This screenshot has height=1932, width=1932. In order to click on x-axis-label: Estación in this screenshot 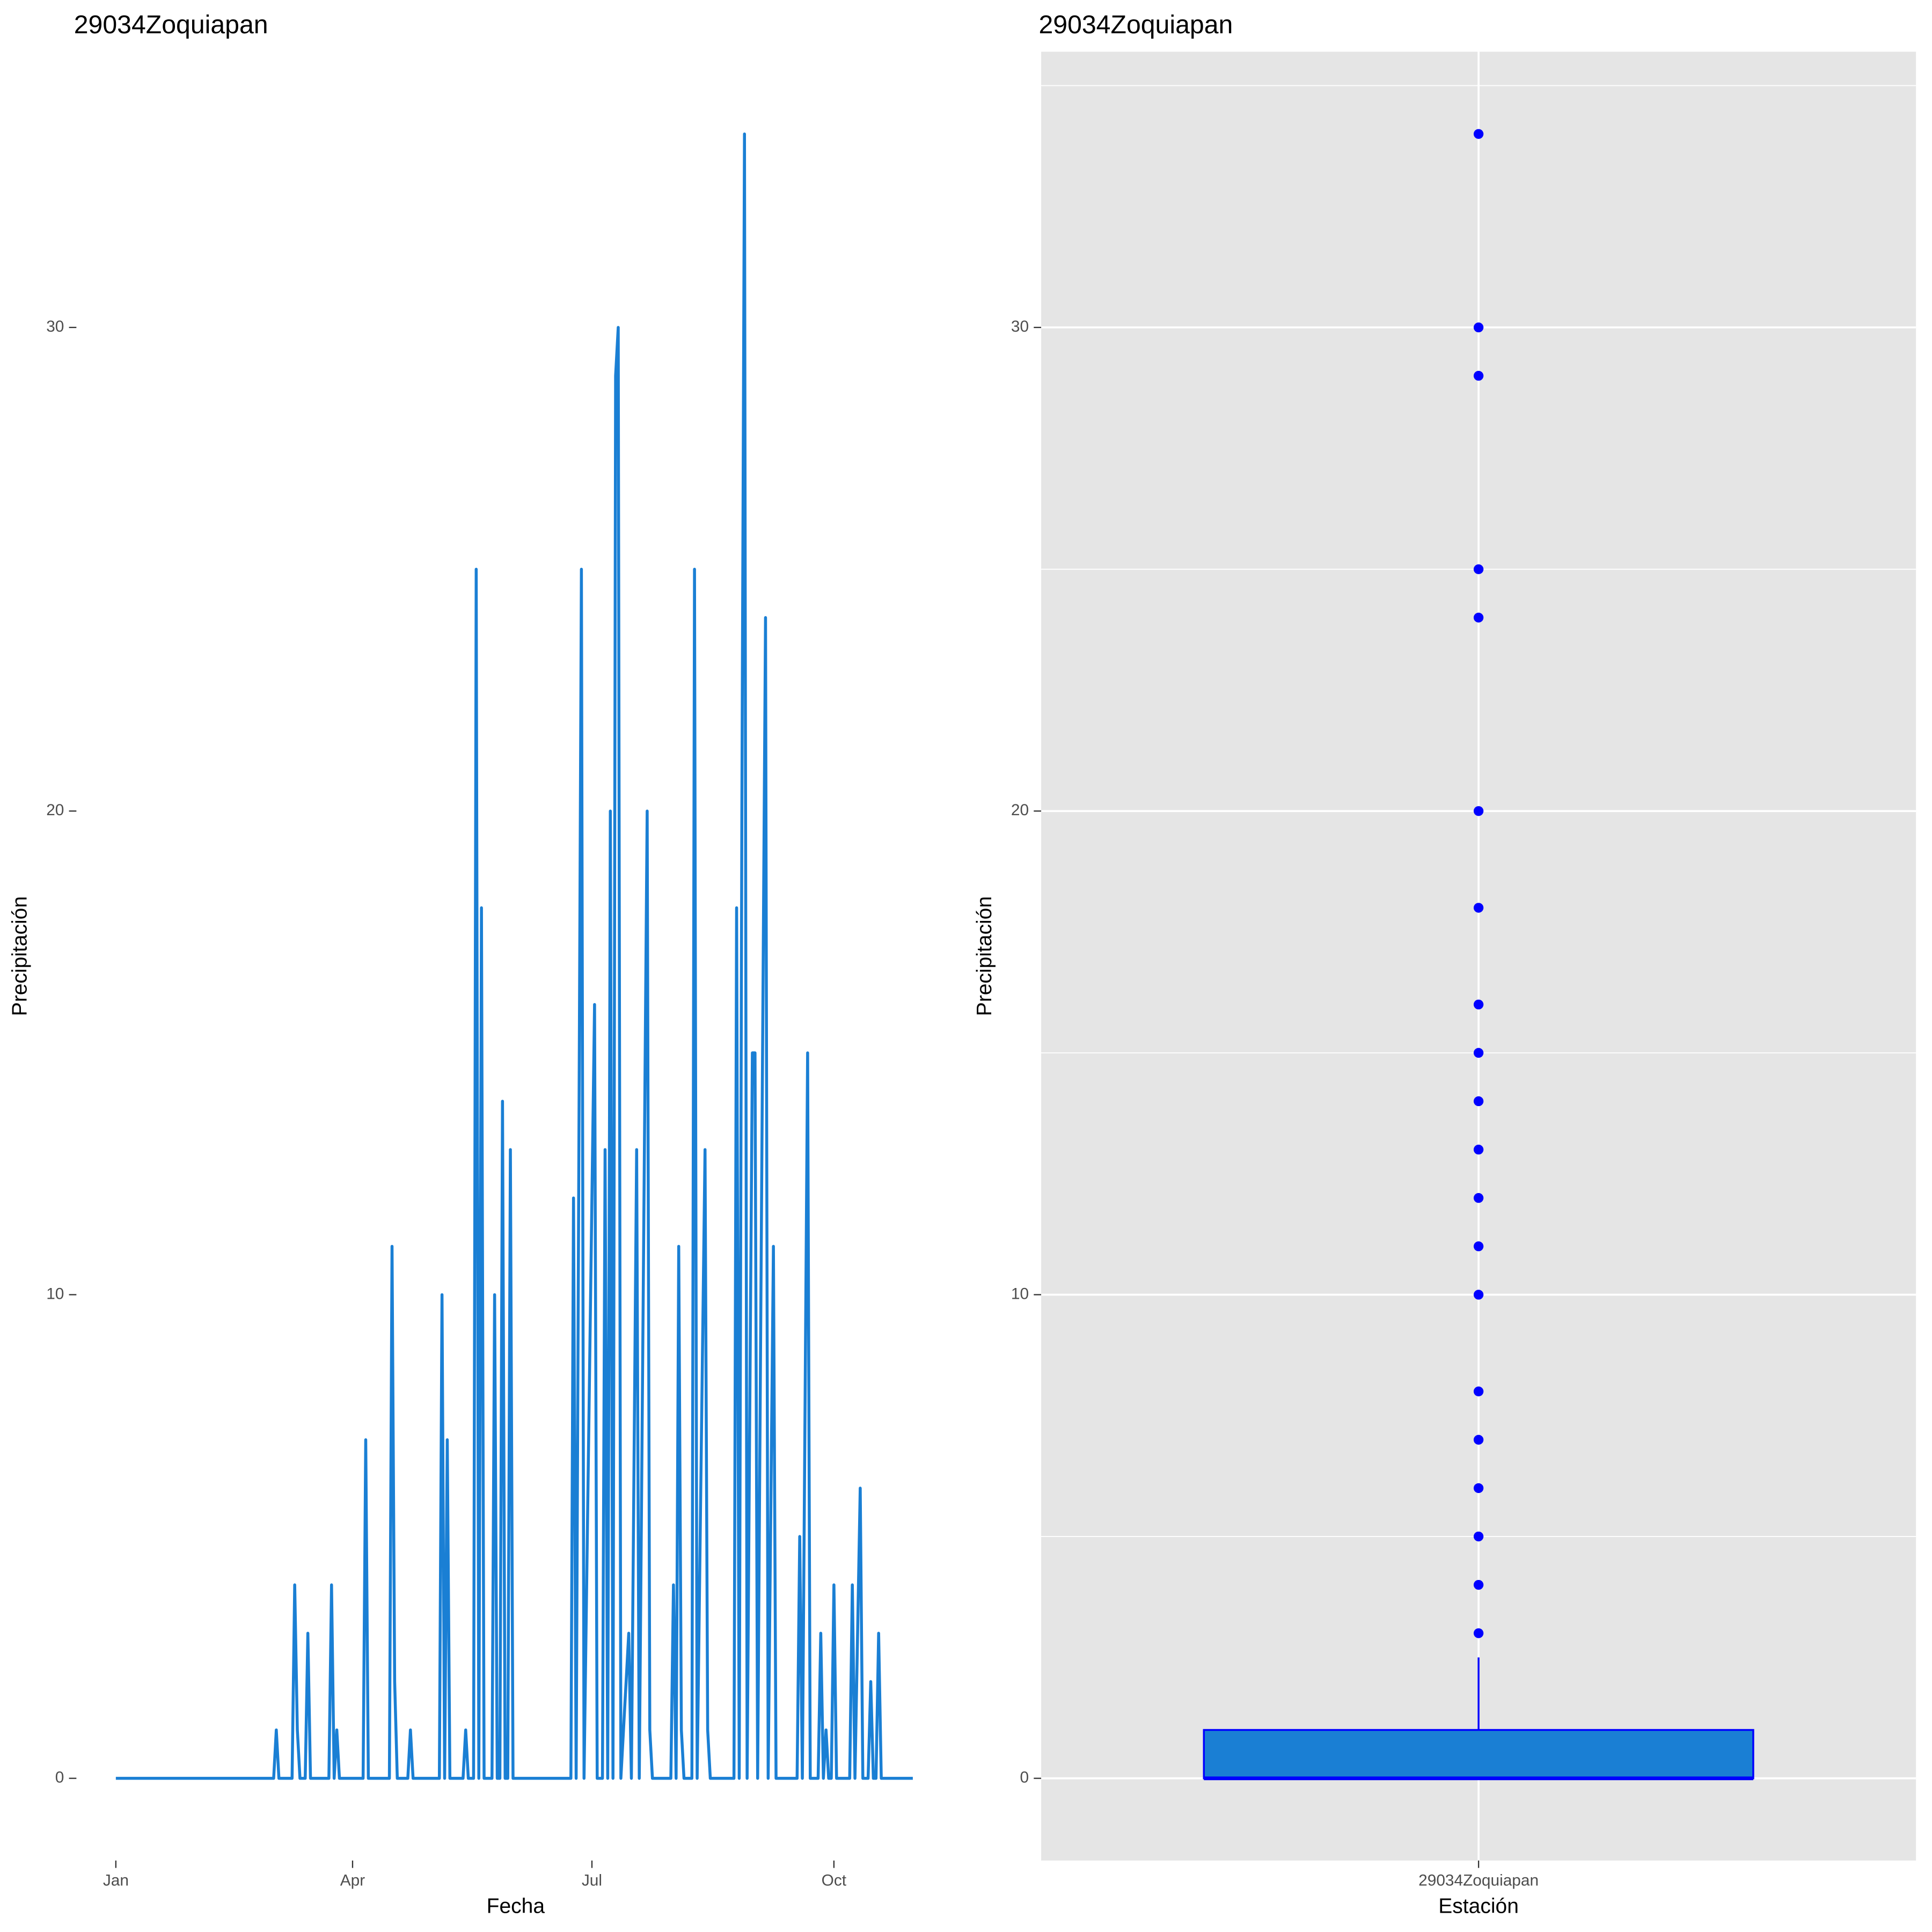, I will do `click(1478, 1906)`.